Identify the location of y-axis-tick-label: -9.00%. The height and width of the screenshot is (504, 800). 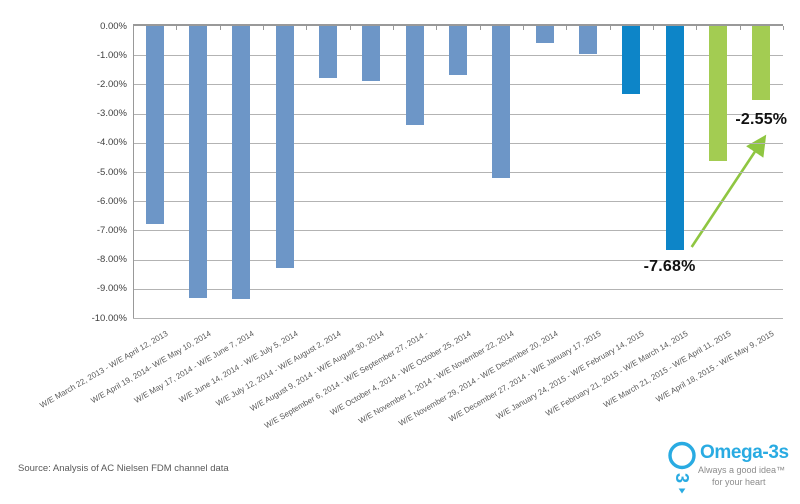
(111, 289).